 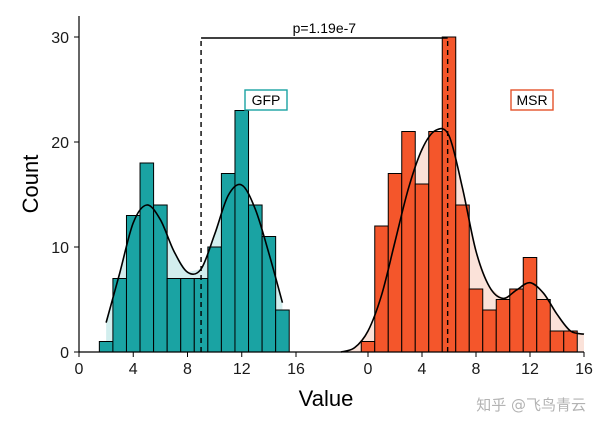 I want to click on msr-legend-label: MSR, so click(x=531, y=100).